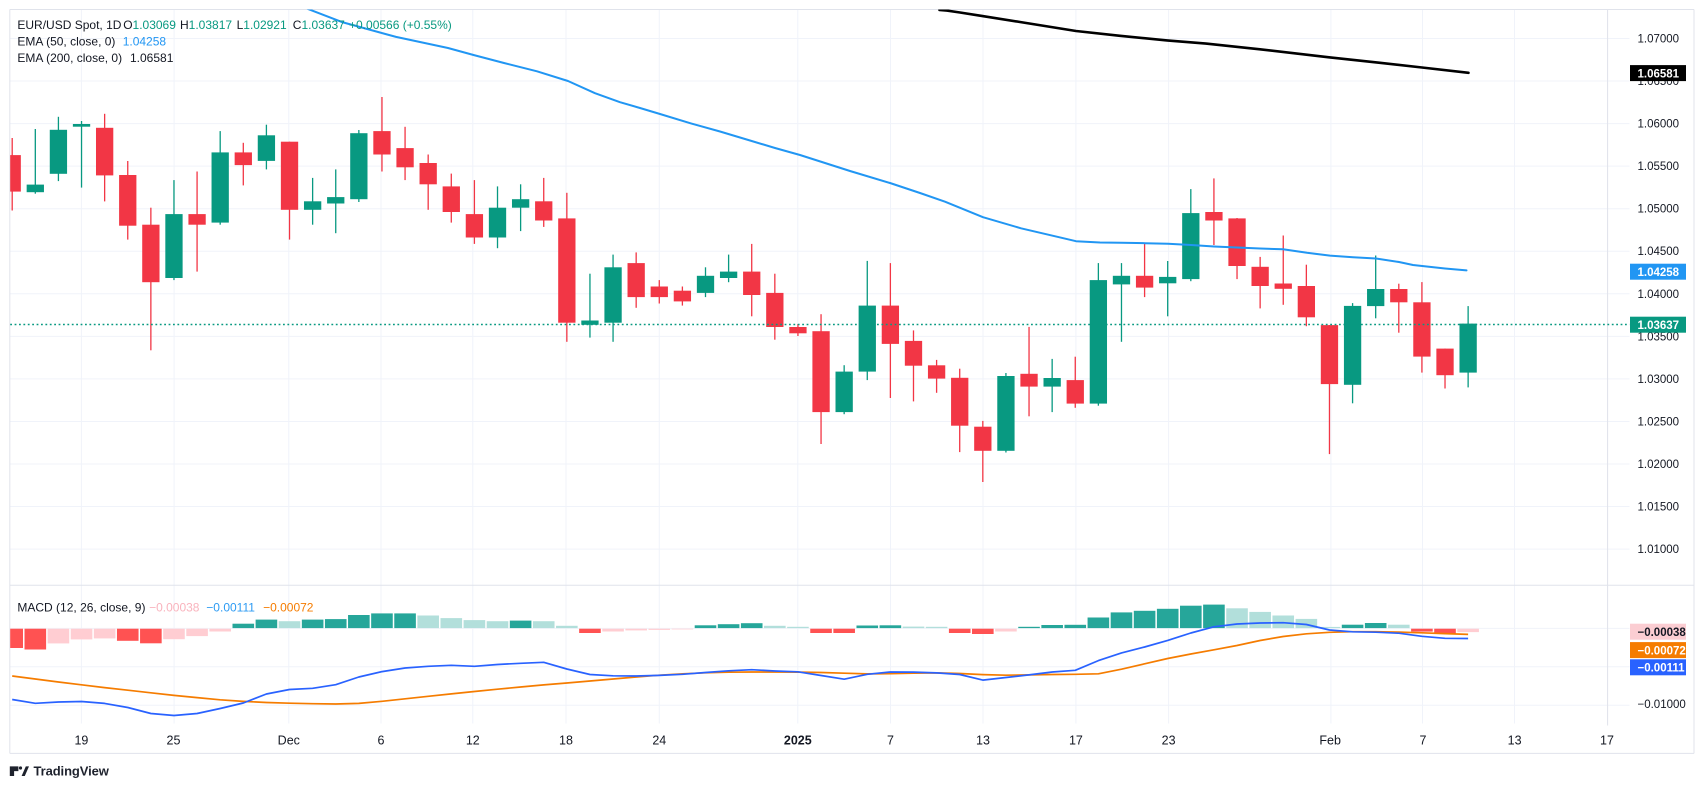  What do you see at coordinates (1662, 705) in the screenshot?
I see `svg-text: −0.01000` at bounding box center [1662, 705].